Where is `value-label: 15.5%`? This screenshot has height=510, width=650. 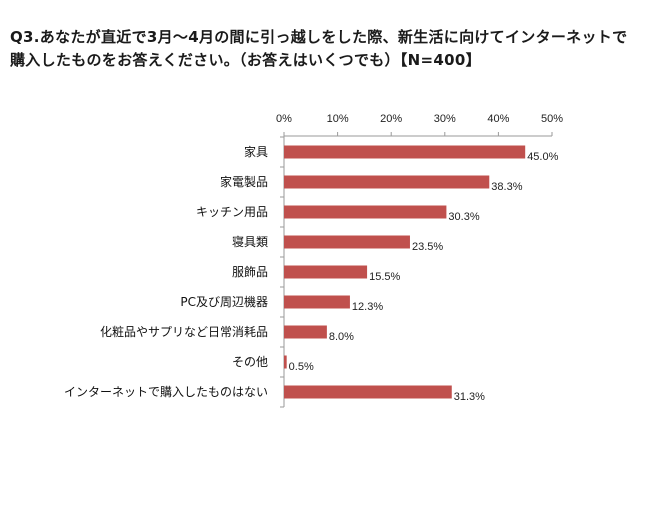
value-label: 15.5% is located at coordinates (384, 277).